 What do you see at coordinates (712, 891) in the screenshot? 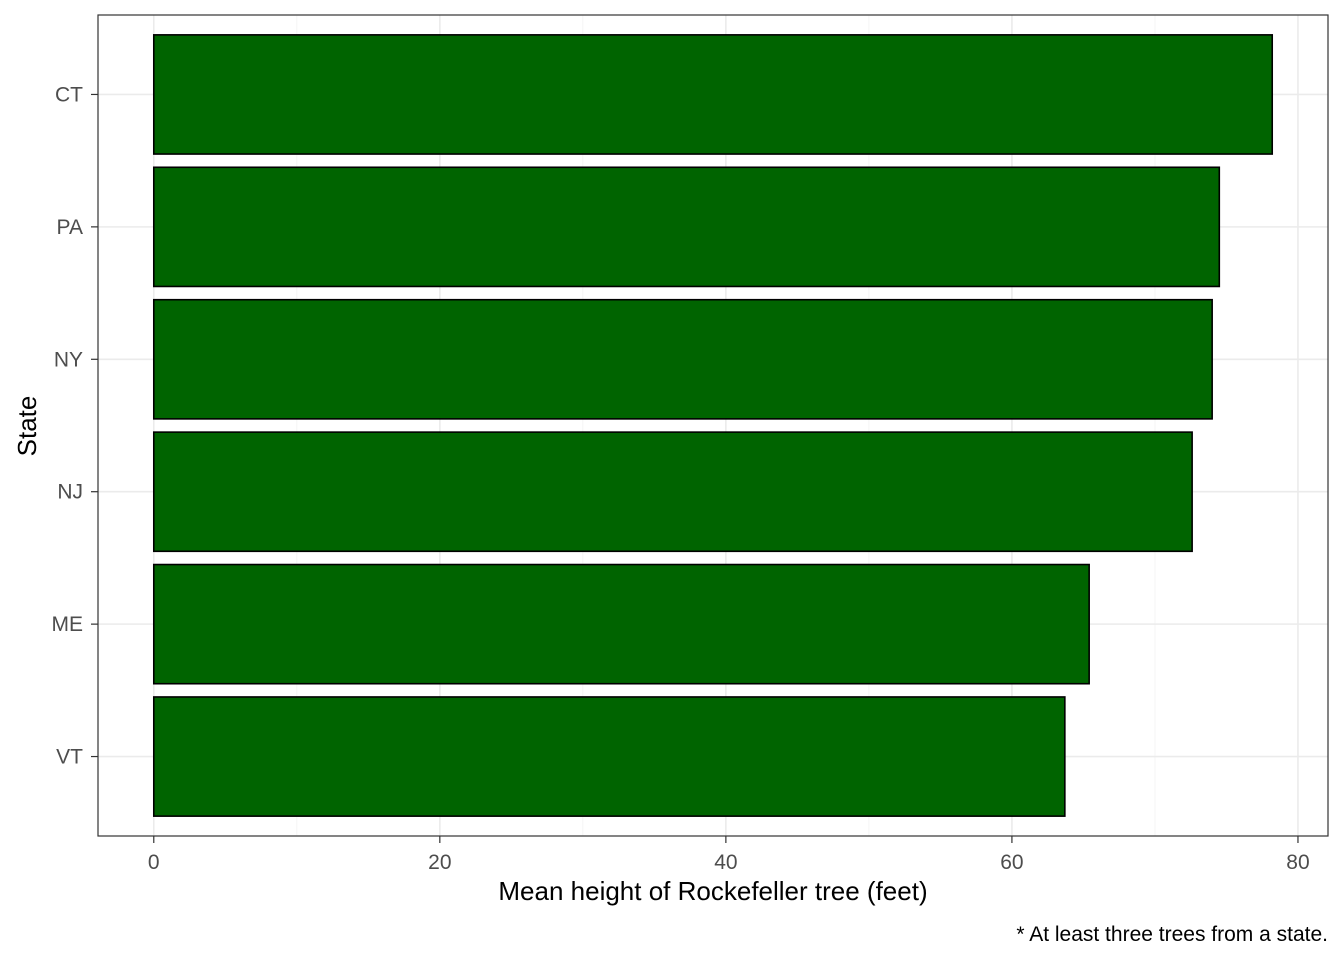
I see `x-axis-title: Mean height of Rockefeller tree (feet)` at bounding box center [712, 891].